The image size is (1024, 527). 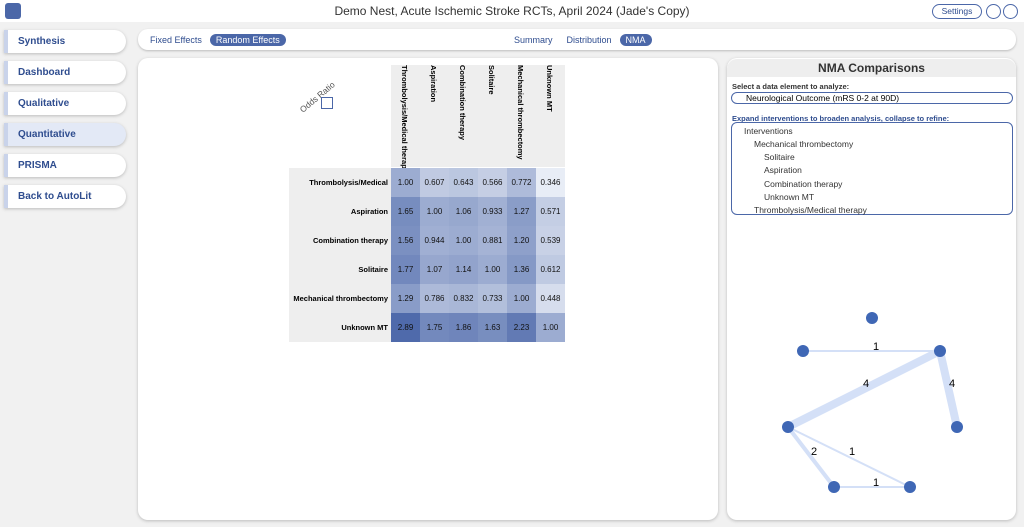 I want to click on column-label: Mechanical thrombectomy, so click(x=520, y=112).